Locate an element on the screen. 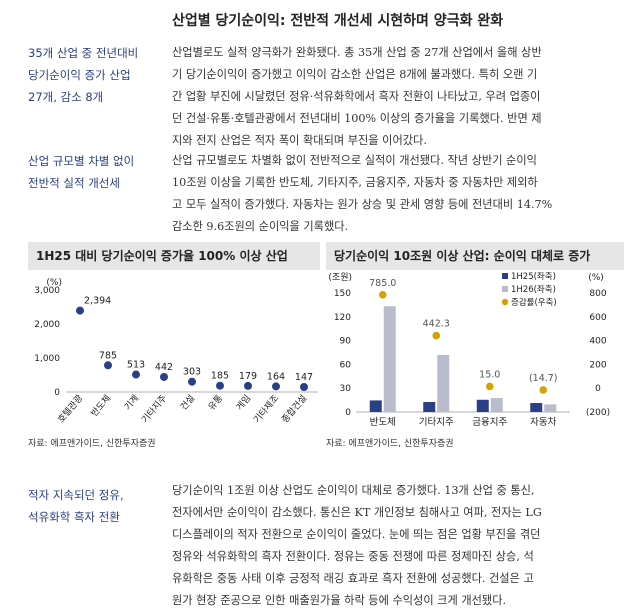 The height and width of the screenshot is (612, 632). section-2-side-heading: 산업 규모별 차별 없이 전반적 실적 개선세 is located at coordinates (98, 172).